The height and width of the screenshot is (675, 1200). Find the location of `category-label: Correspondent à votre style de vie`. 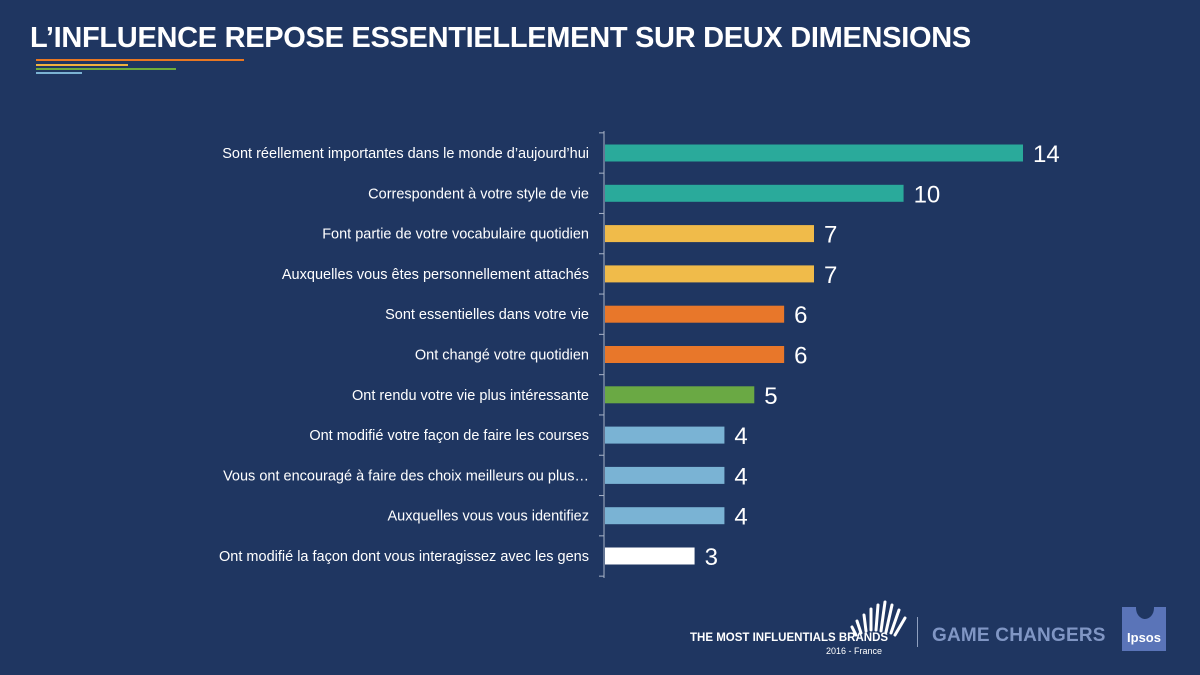

category-label: Correspondent à votre style de vie is located at coordinates (478, 194).